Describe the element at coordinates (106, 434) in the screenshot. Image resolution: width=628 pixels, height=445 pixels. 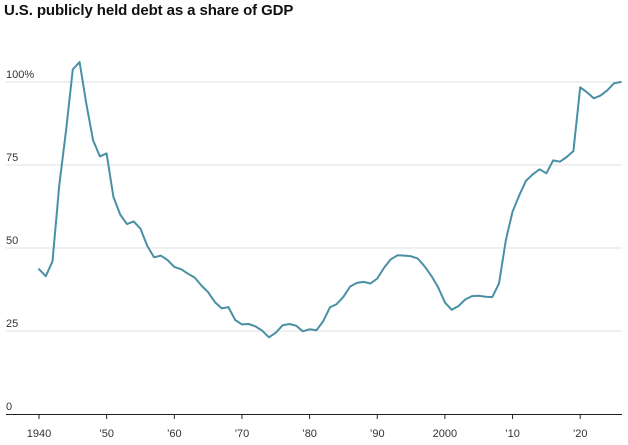
I see `x-tick-label-1950: ’50` at that location.